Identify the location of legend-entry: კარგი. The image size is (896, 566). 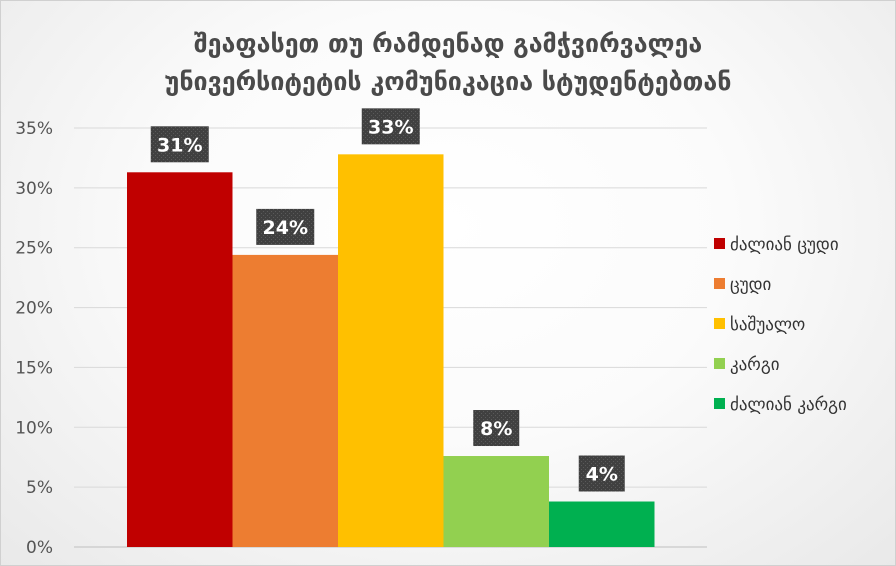
(755, 365).